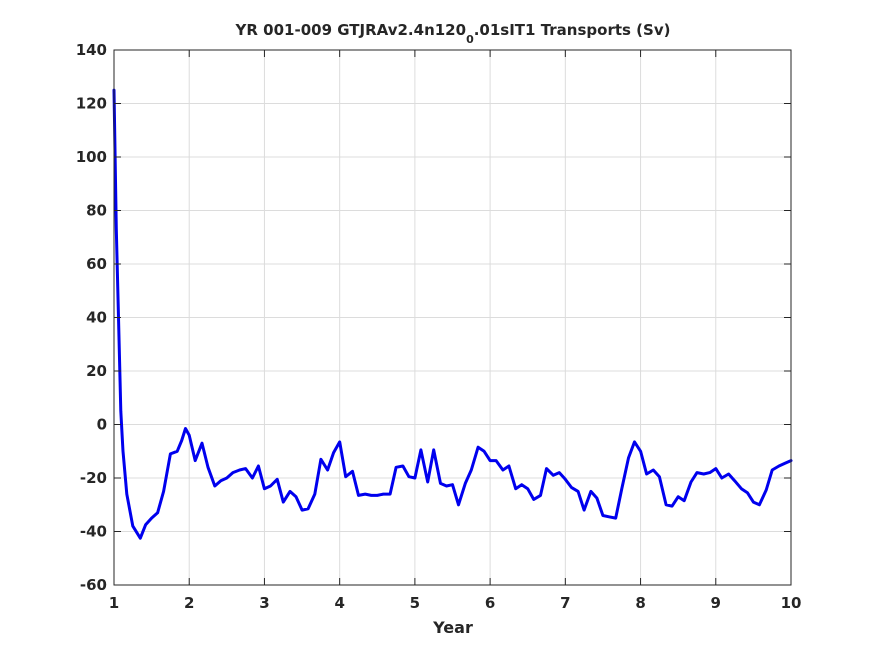 This screenshot has width=875, height=660. Describe the element at coordinates (93, 585) in the screenshot. I see `y-tick-label: -60` at that location.